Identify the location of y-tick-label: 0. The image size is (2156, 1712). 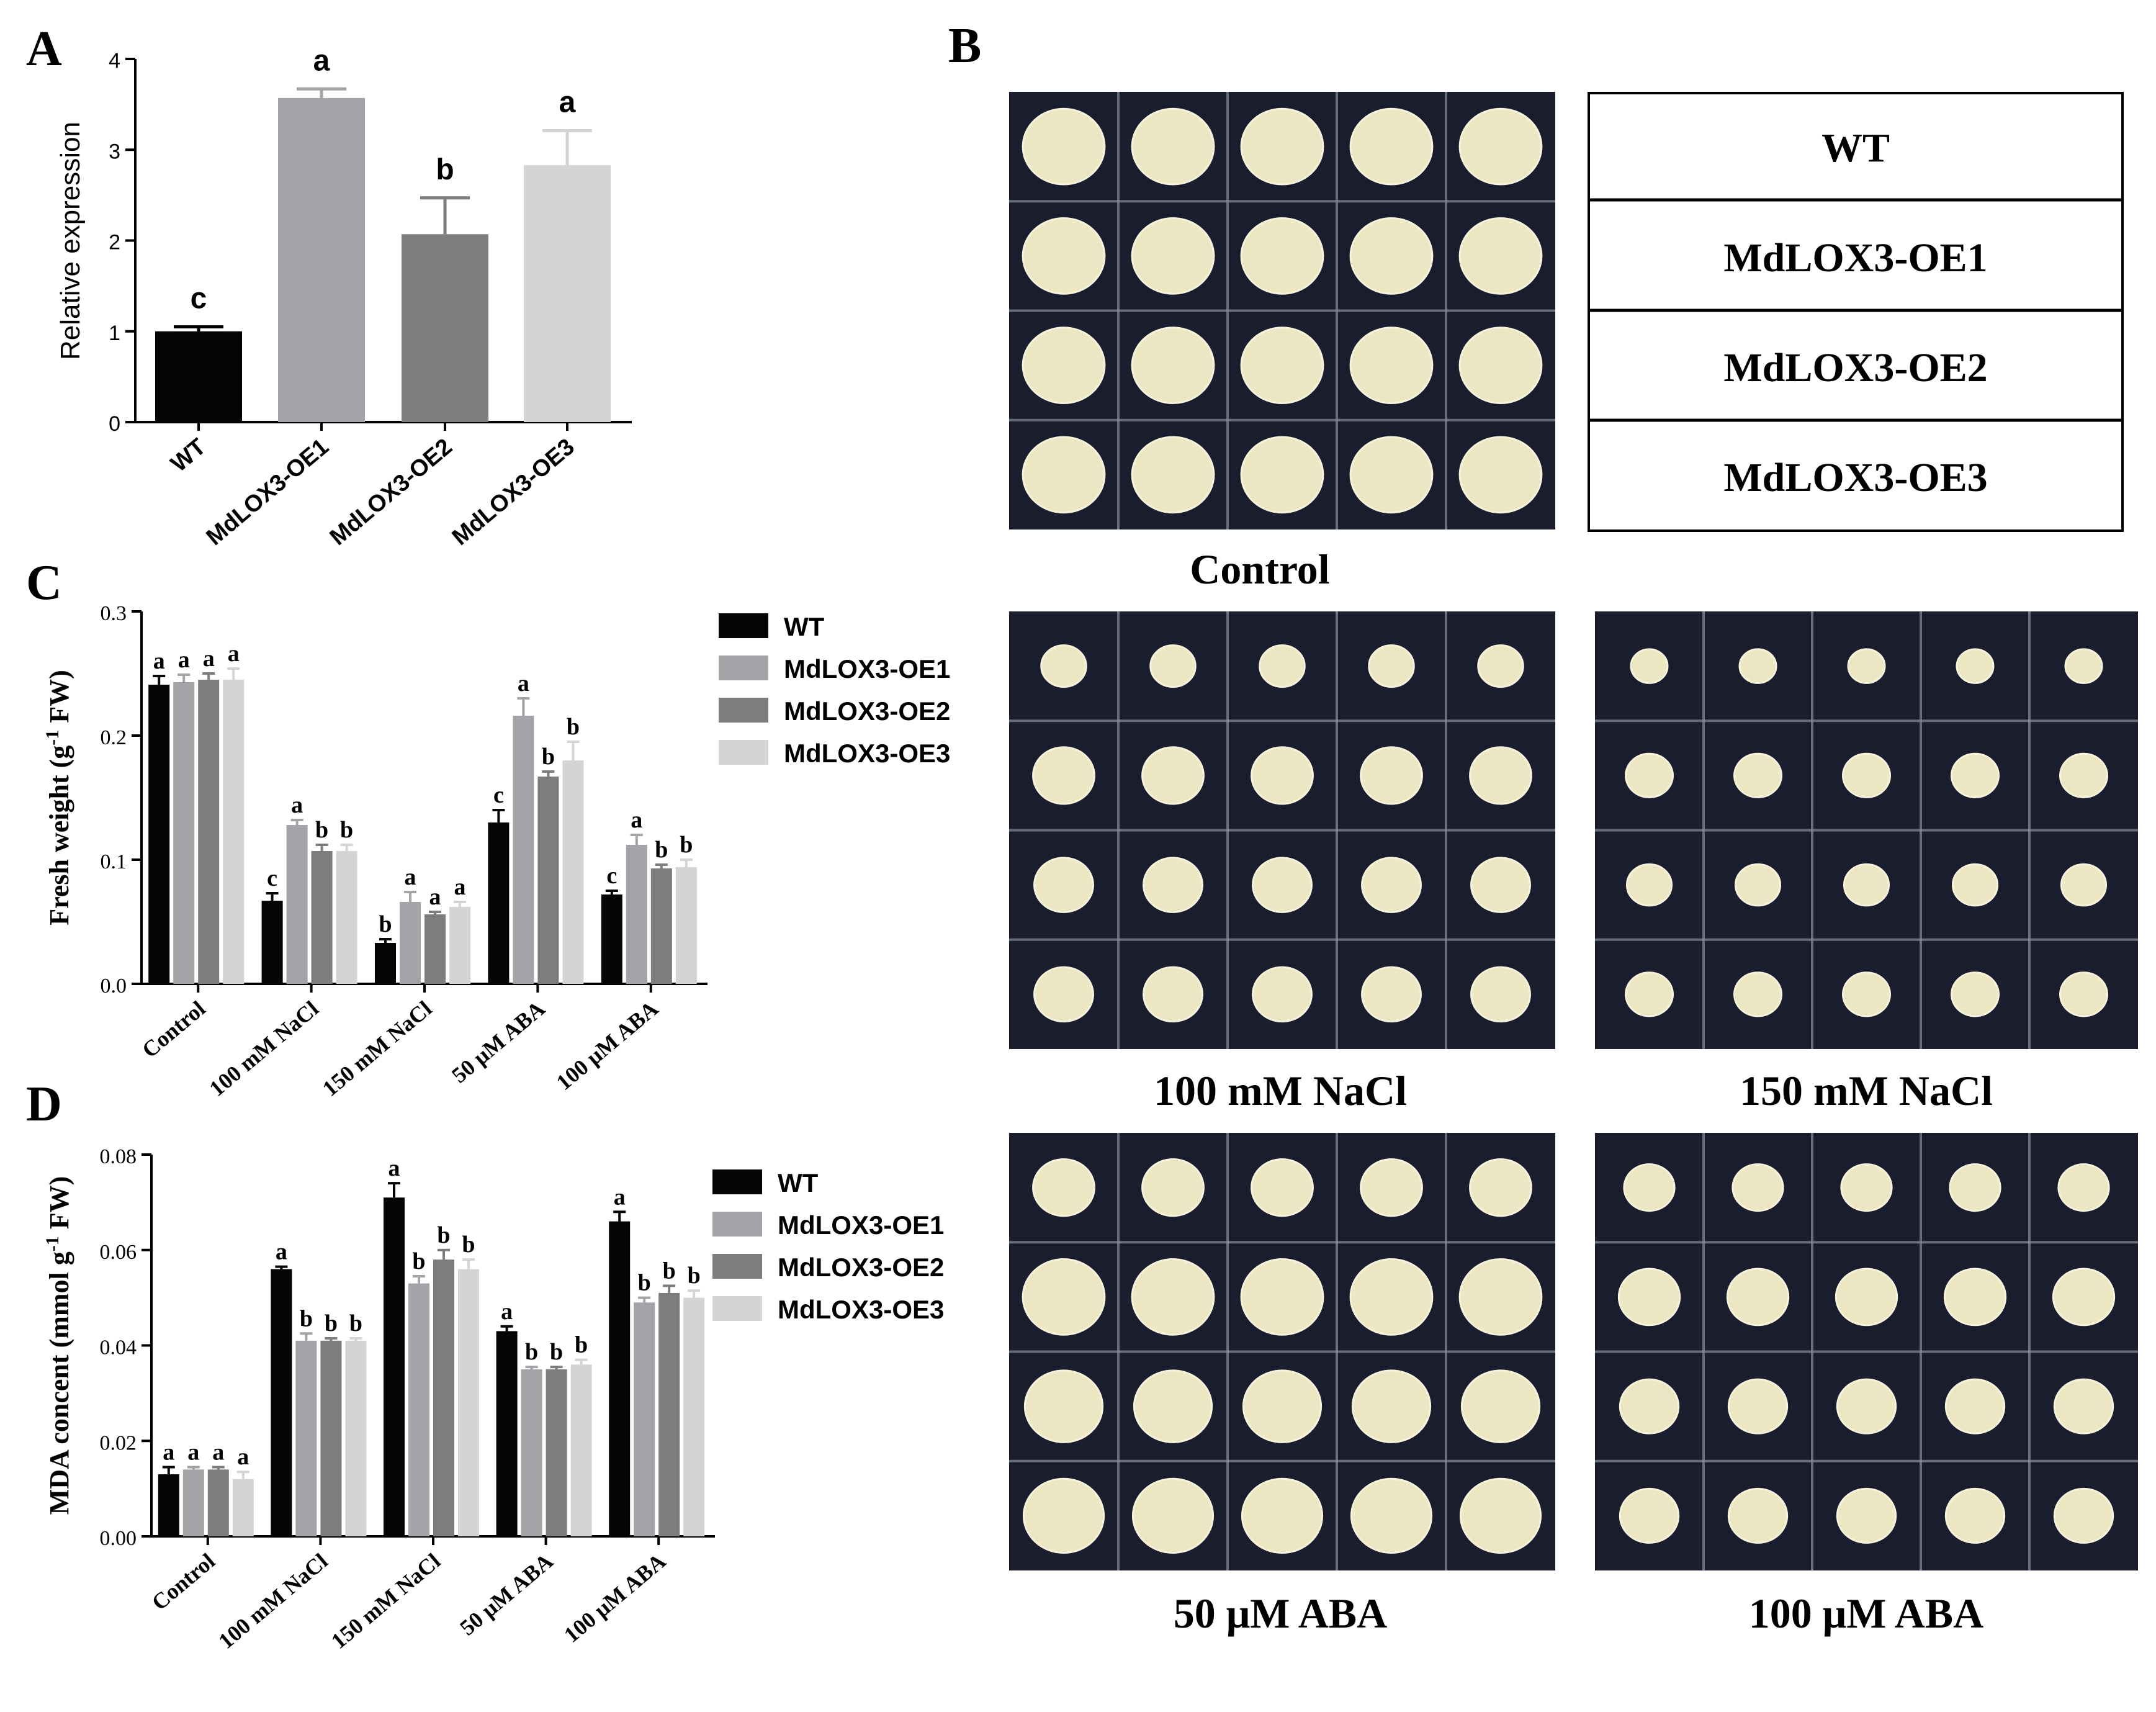
(115, 424).